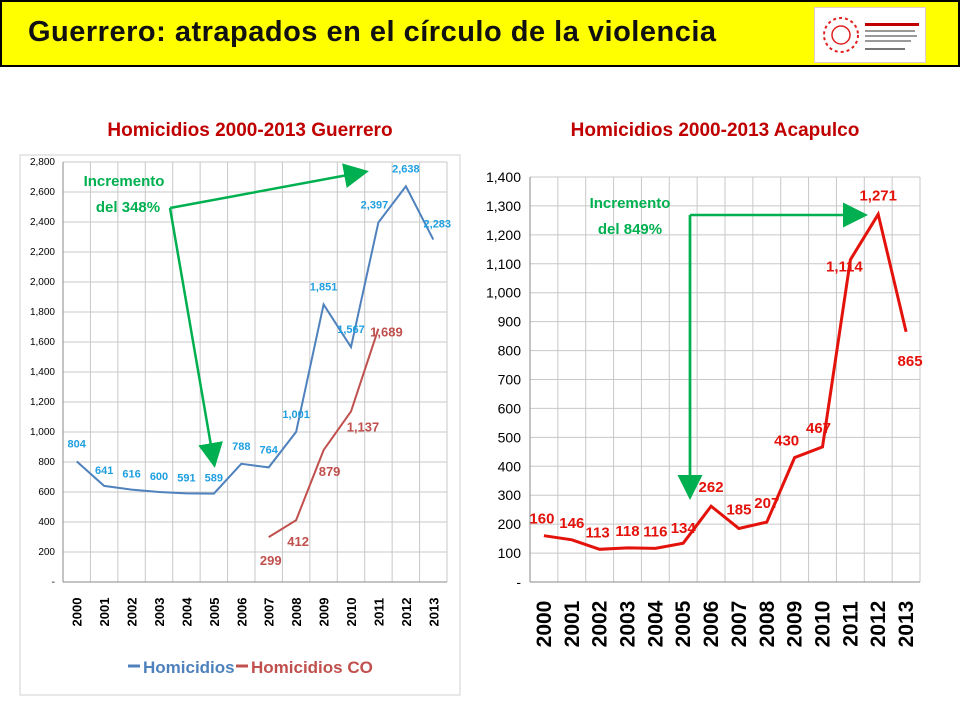 This screenshot has width=960, height=720. I want to click on data-label-homicidios-co: 1,689, so click(386, 332).